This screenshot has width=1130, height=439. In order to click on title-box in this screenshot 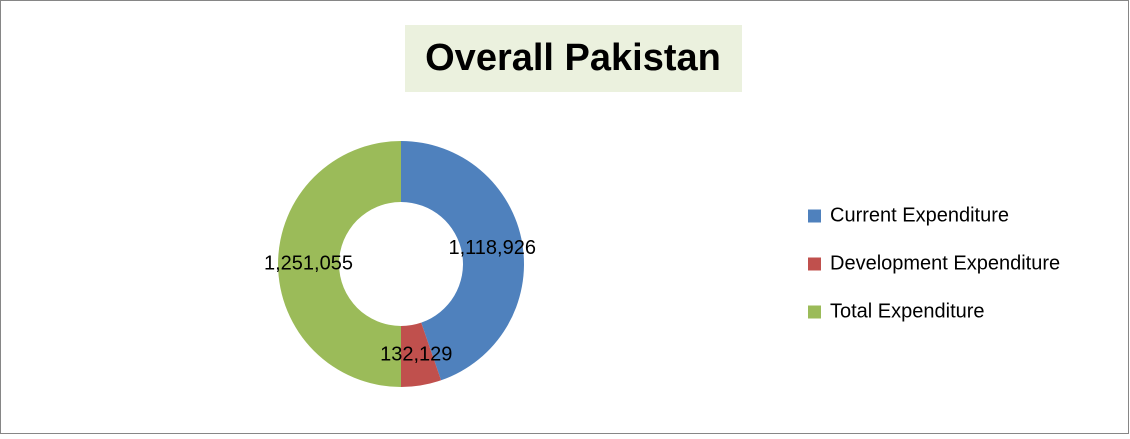, I will do `click(573, 58)`.